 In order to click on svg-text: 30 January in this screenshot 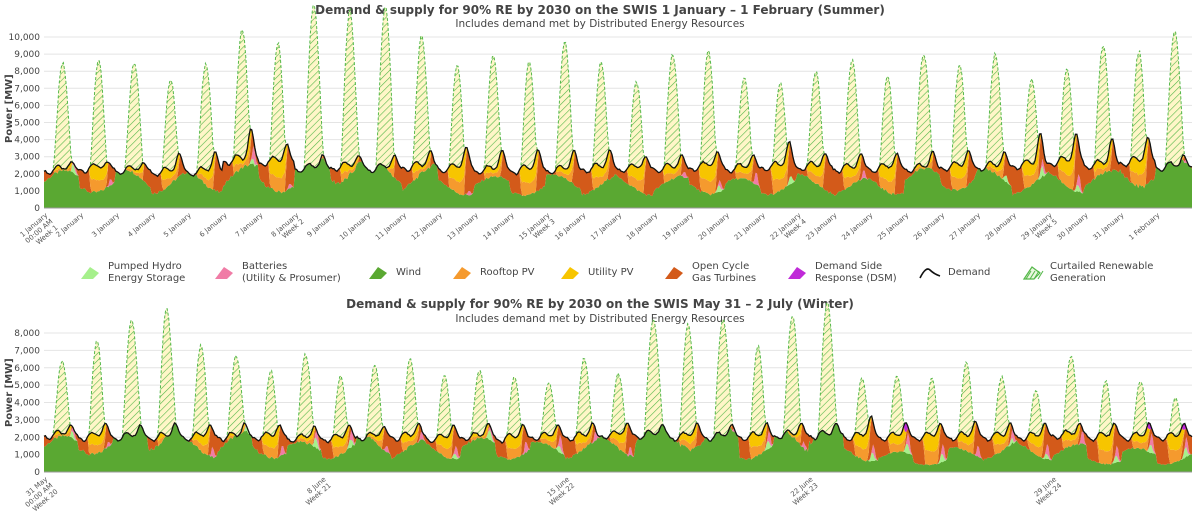, I will do `click(1073, 226)`.